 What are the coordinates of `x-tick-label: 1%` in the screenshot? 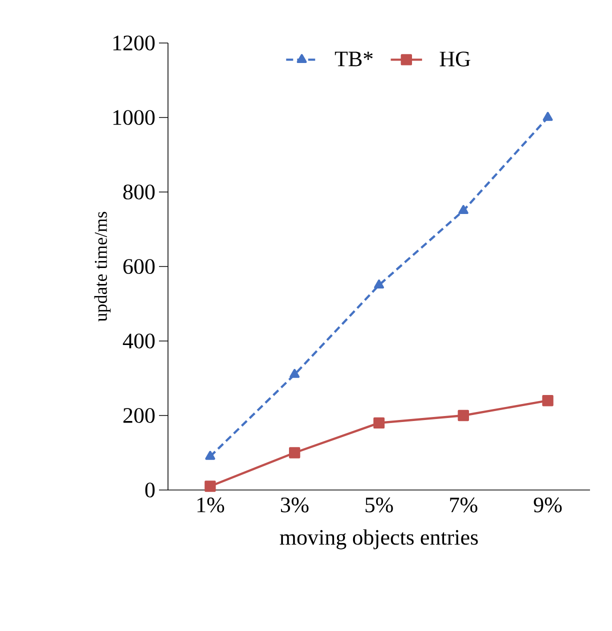 It's located at (210, 505).